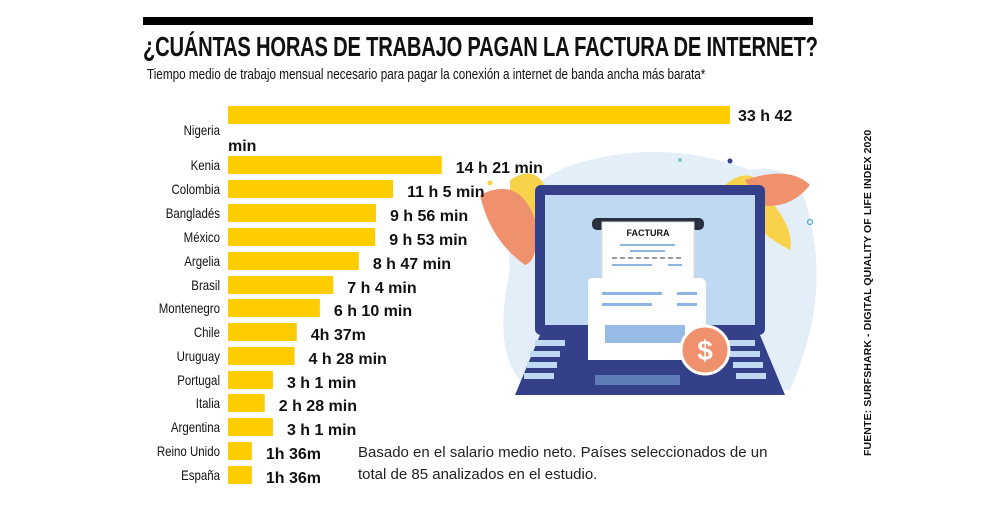 This screenshot has height=530, width=1000. Describe the element at coordinates (188, 451) in the screenshot. I see `category-label: Reino Unido` at that location.